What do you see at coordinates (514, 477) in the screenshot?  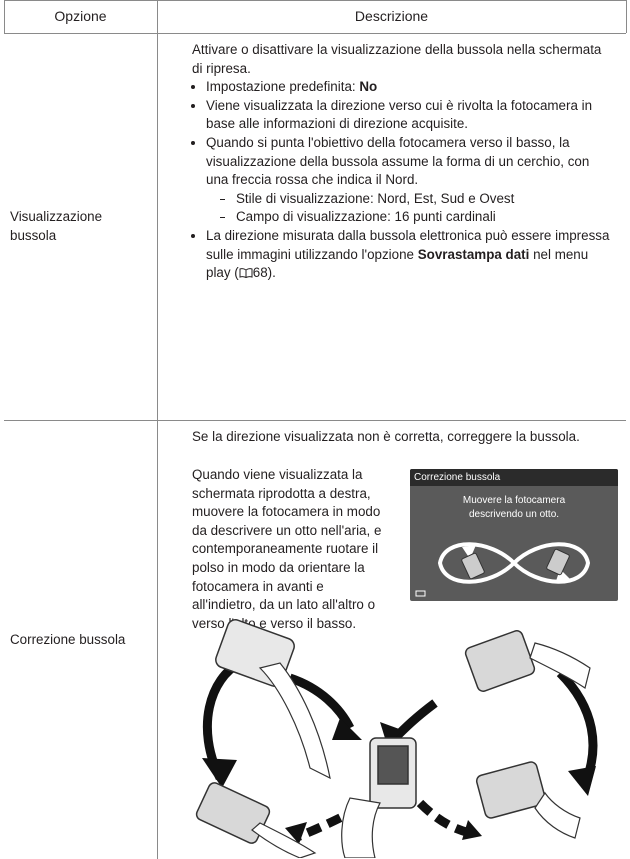 I see `screen-title: Correzione bussola` at bounding box center [514, 477].